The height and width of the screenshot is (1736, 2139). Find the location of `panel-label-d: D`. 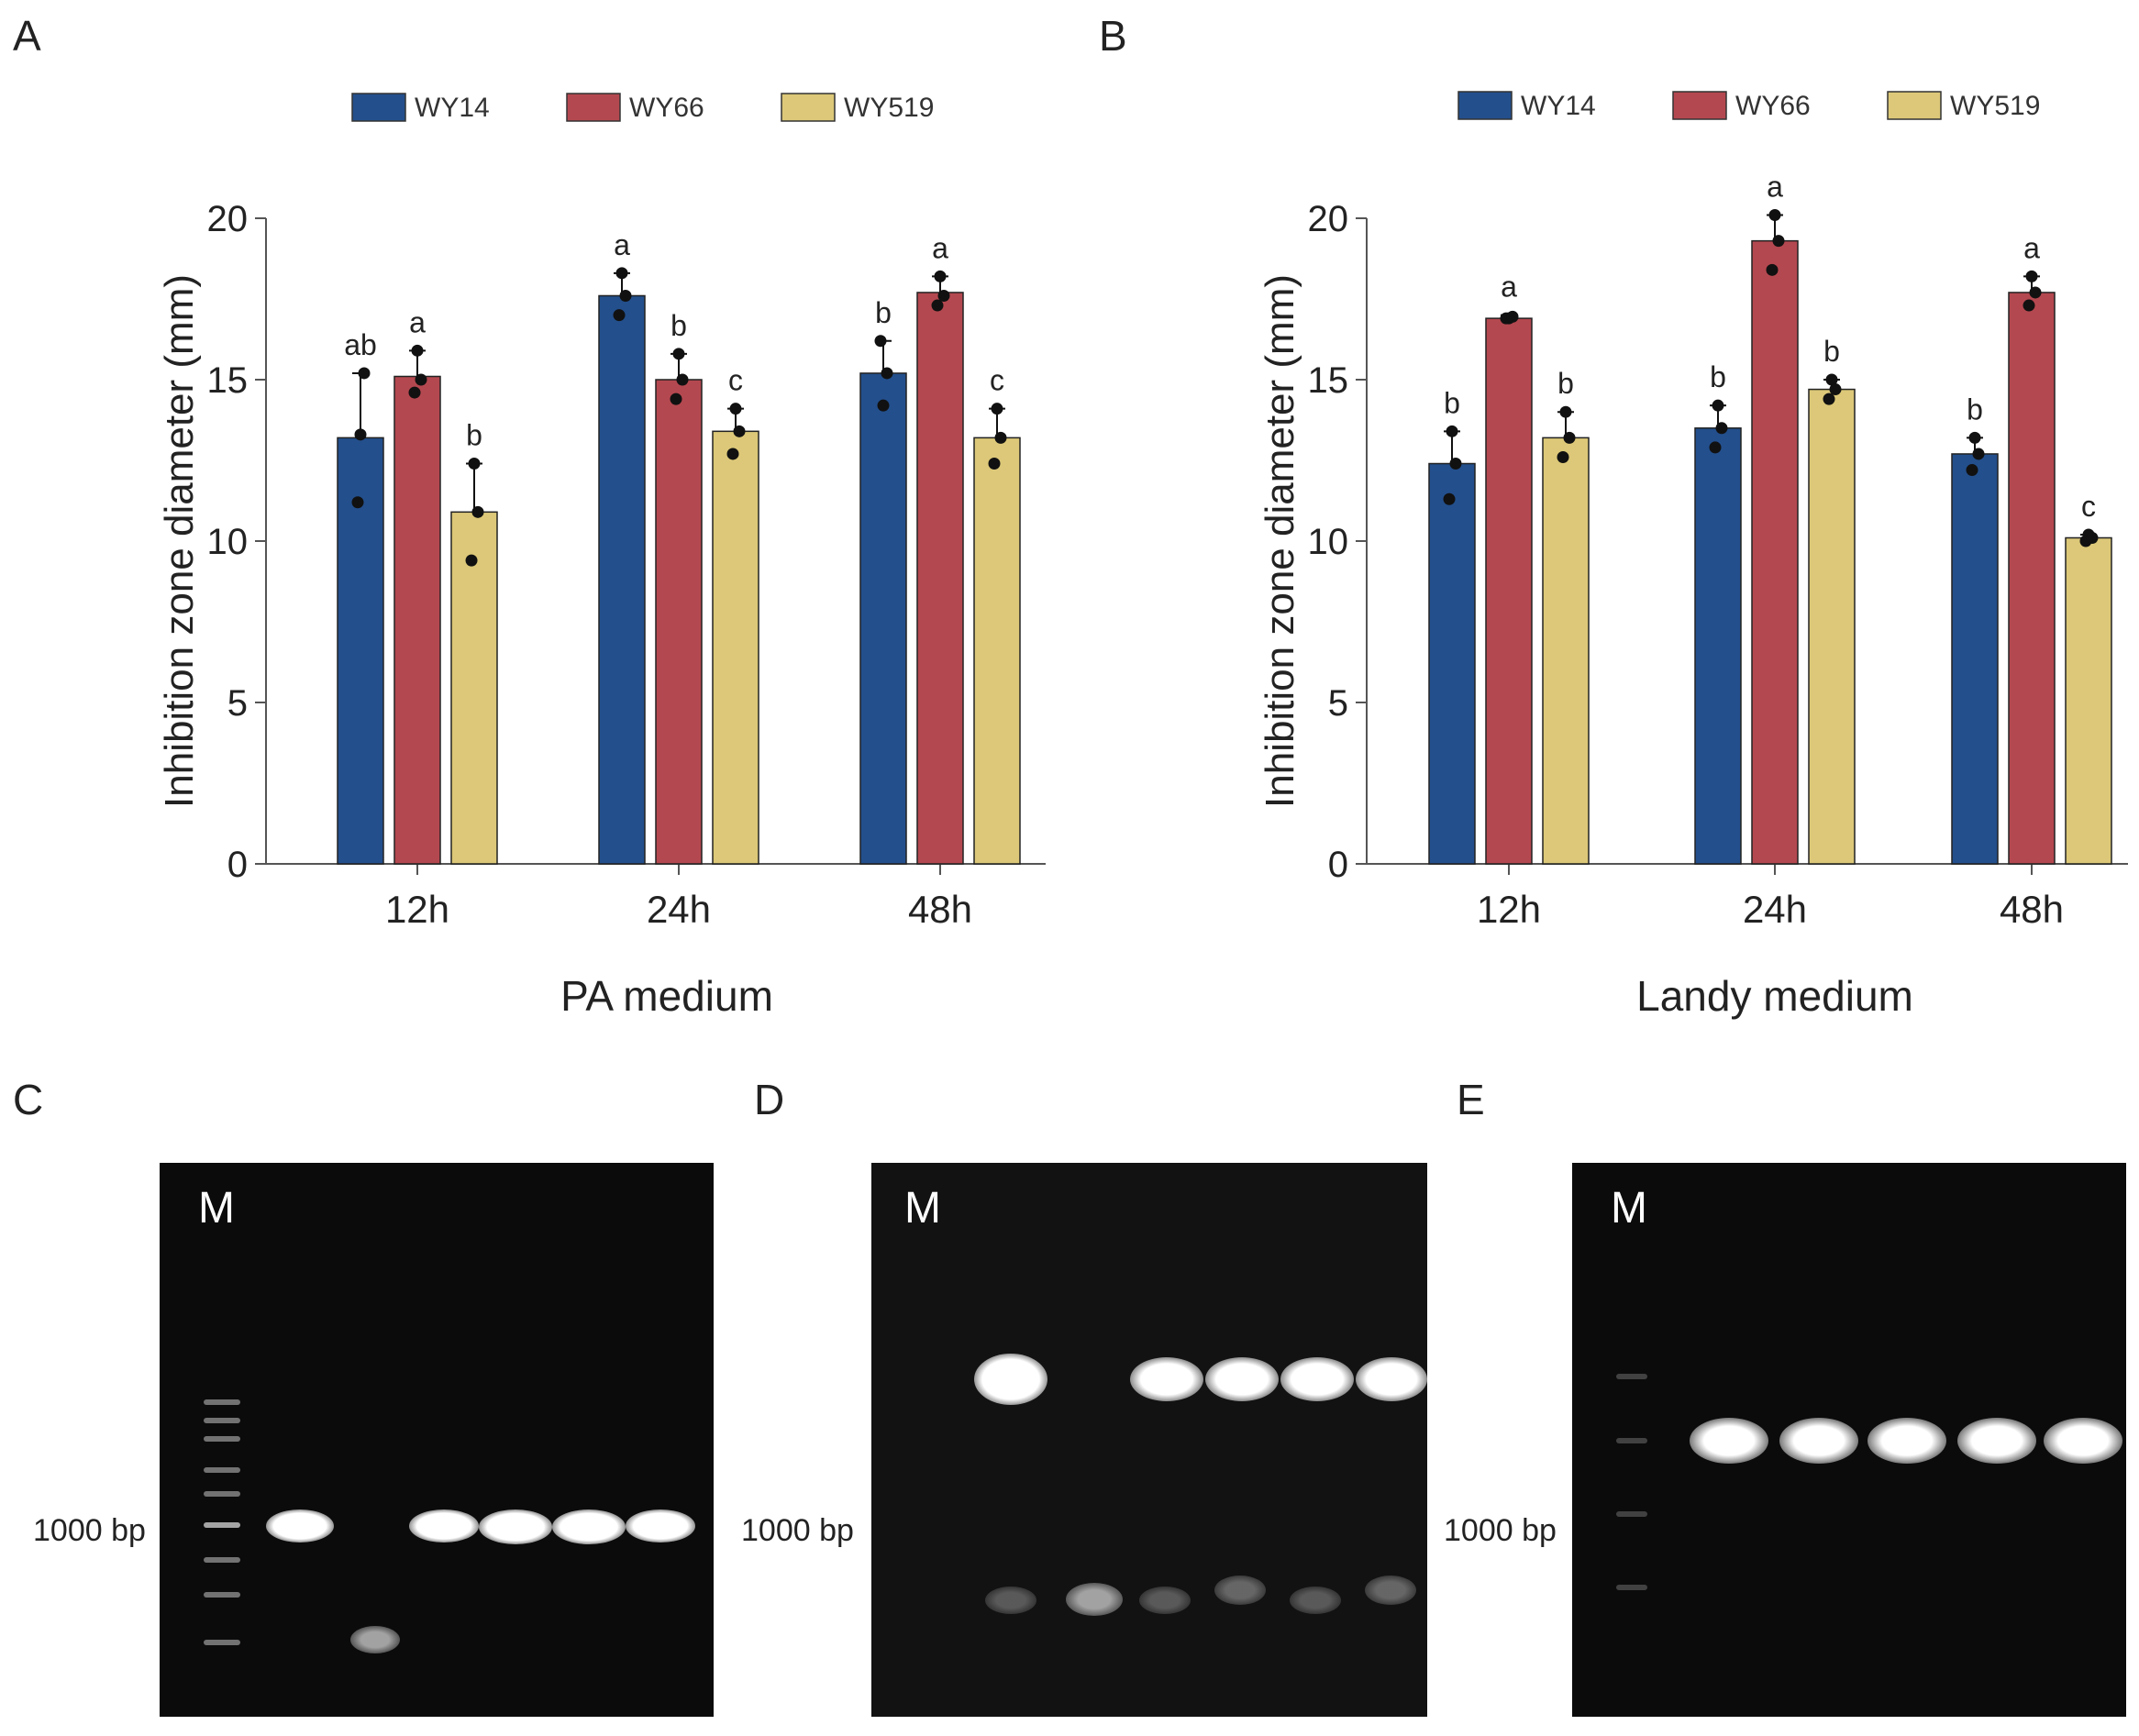

panel-label-d: D is located at coordinates (769, 1099).